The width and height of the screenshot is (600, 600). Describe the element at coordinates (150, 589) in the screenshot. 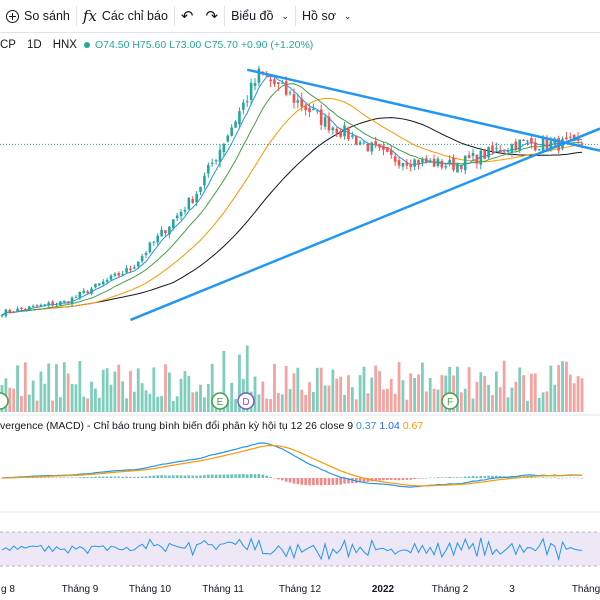

I see `x-tick-label: Tháng 10` at that location.